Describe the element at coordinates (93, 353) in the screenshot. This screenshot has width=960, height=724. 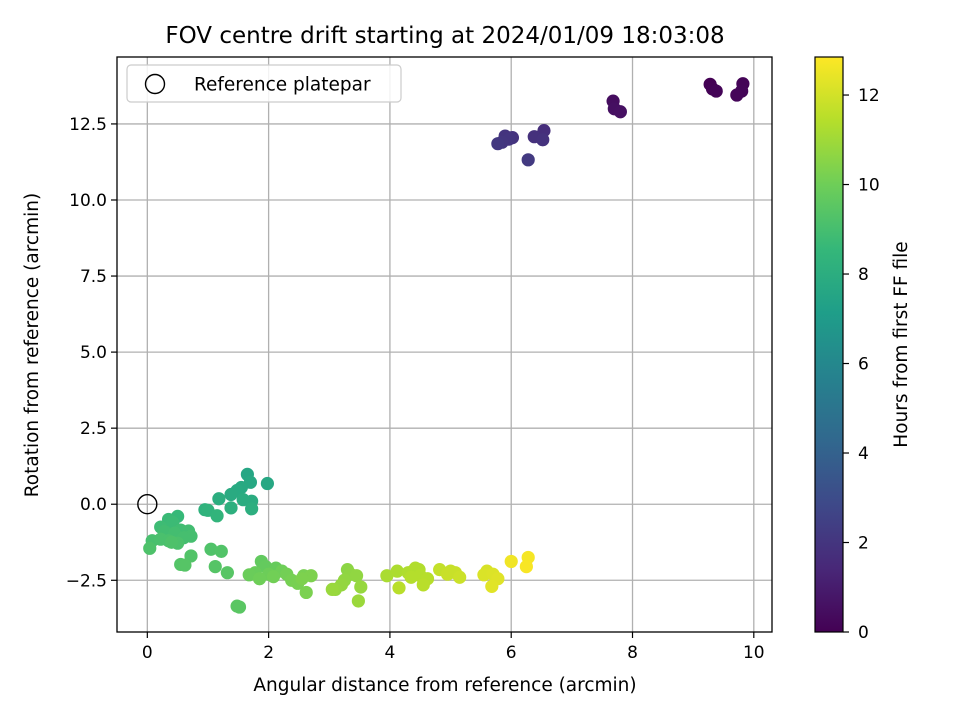
I see `y-tick-label: 5.0` at that location.